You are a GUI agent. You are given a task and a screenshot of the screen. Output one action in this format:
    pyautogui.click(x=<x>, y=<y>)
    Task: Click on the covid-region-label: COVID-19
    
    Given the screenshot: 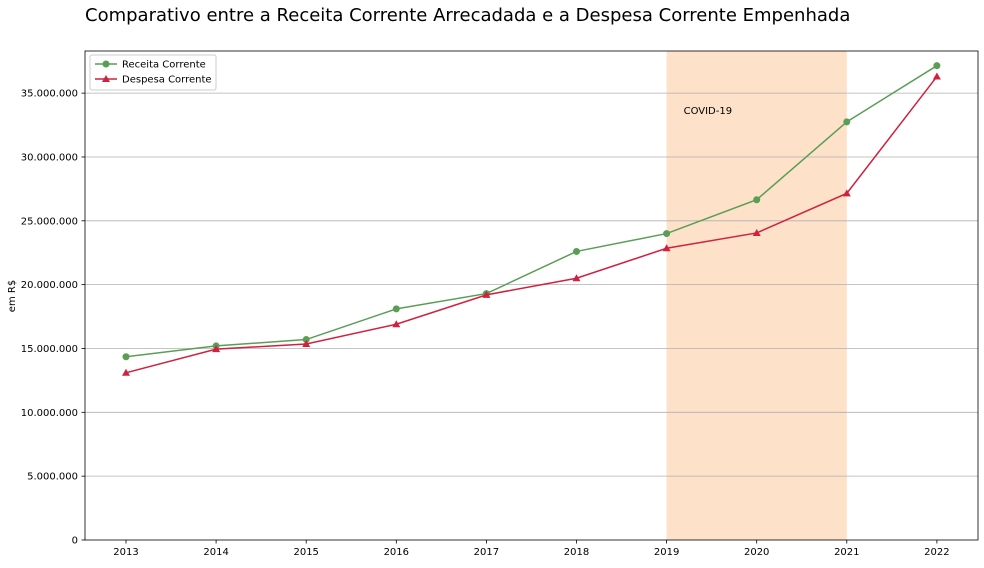 What is the action you would take?
    pyautogui.click(x=708, y=111)
    